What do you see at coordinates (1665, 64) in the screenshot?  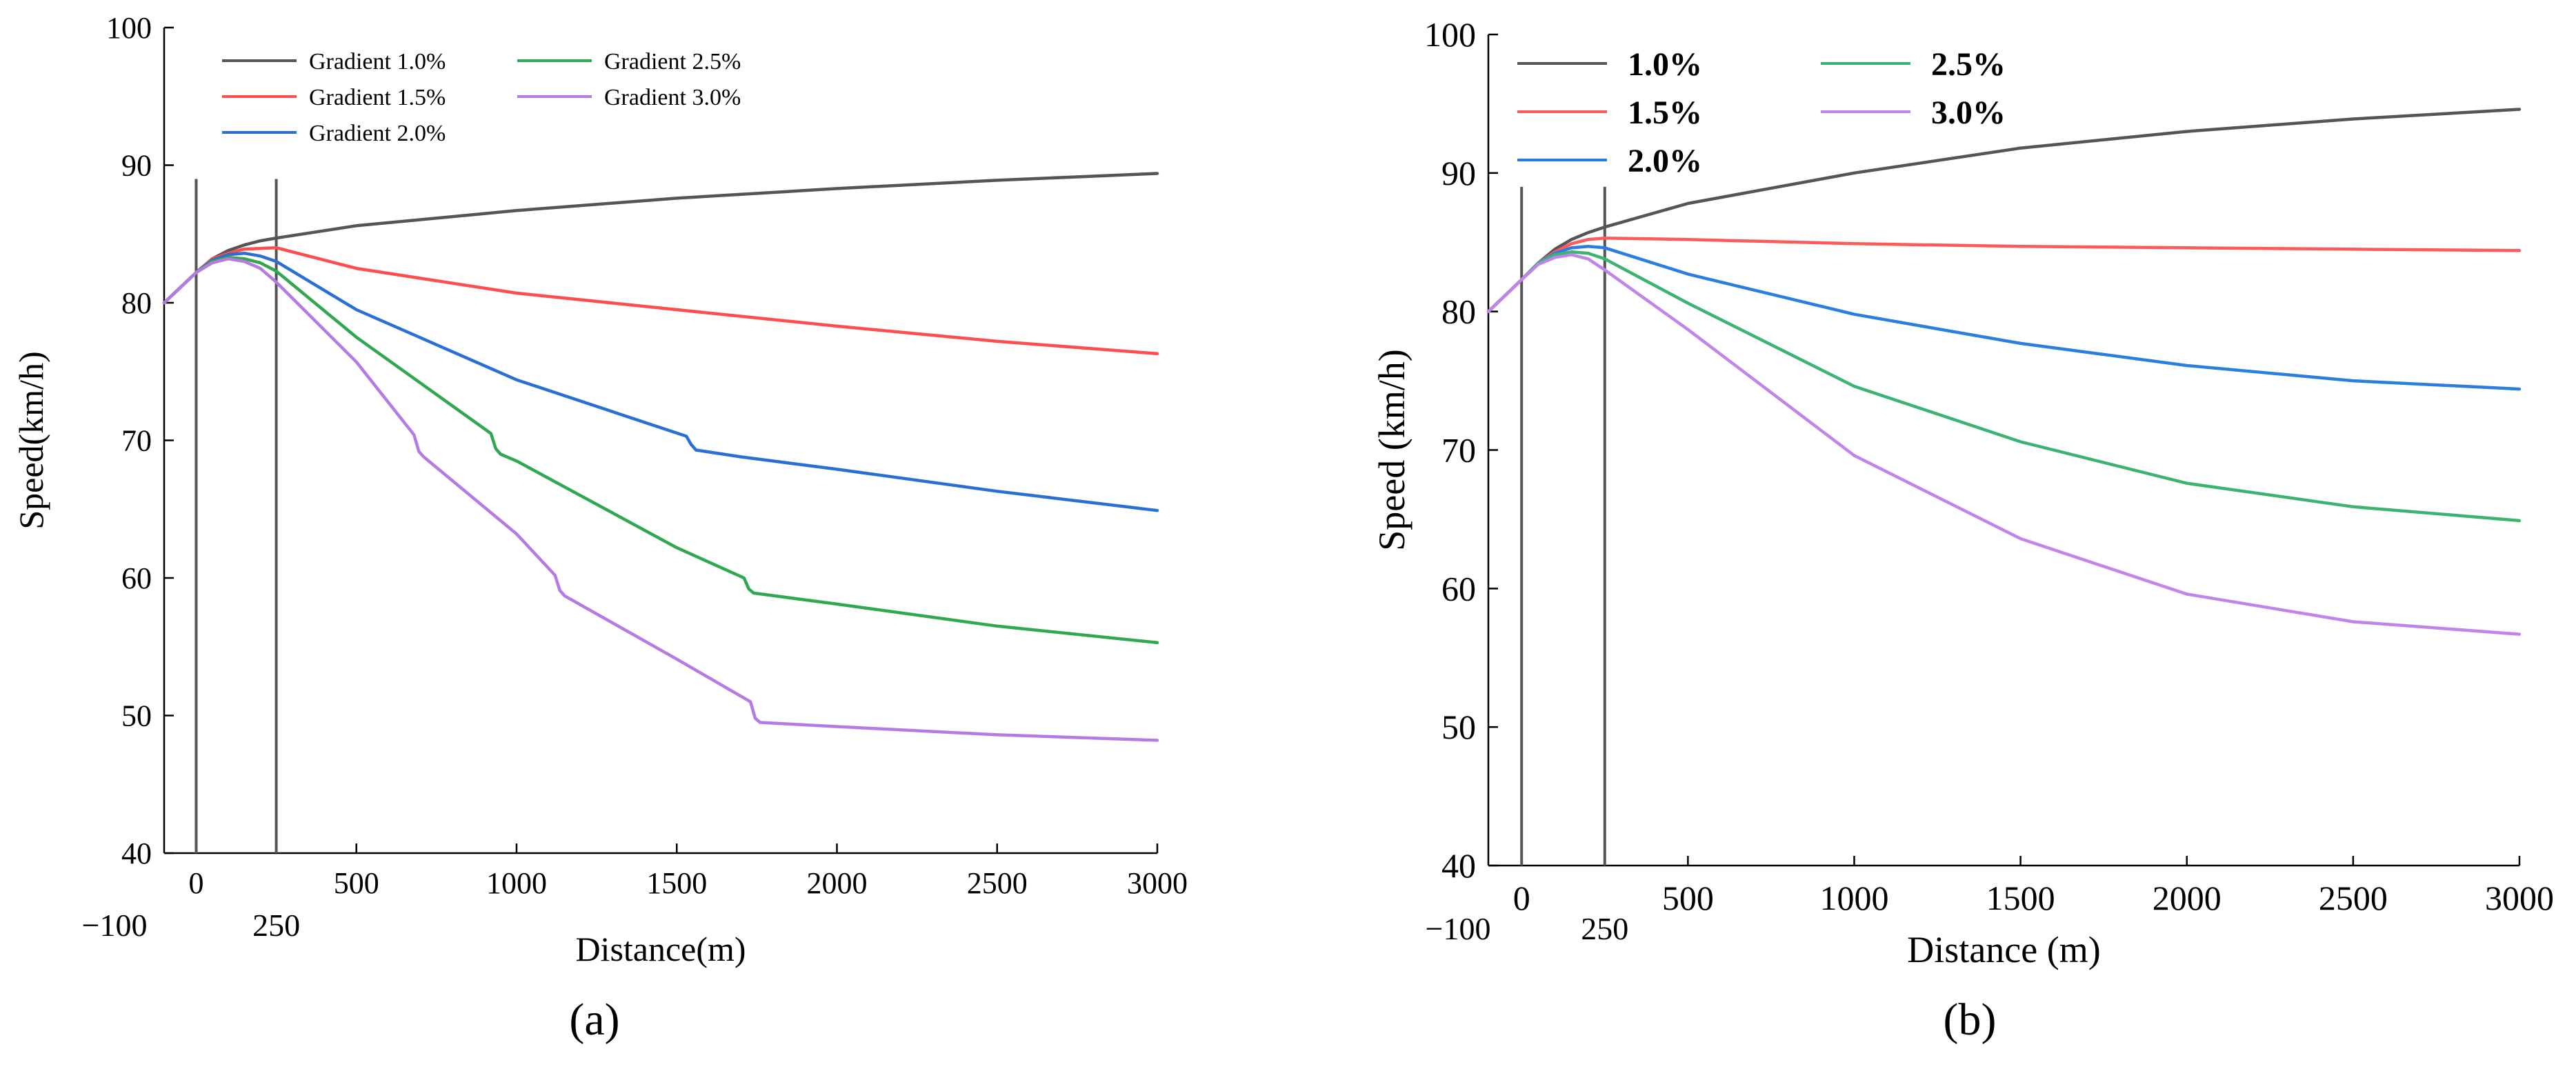 I see `legend-label: 1.0%` at bounding box center [1665, 64].